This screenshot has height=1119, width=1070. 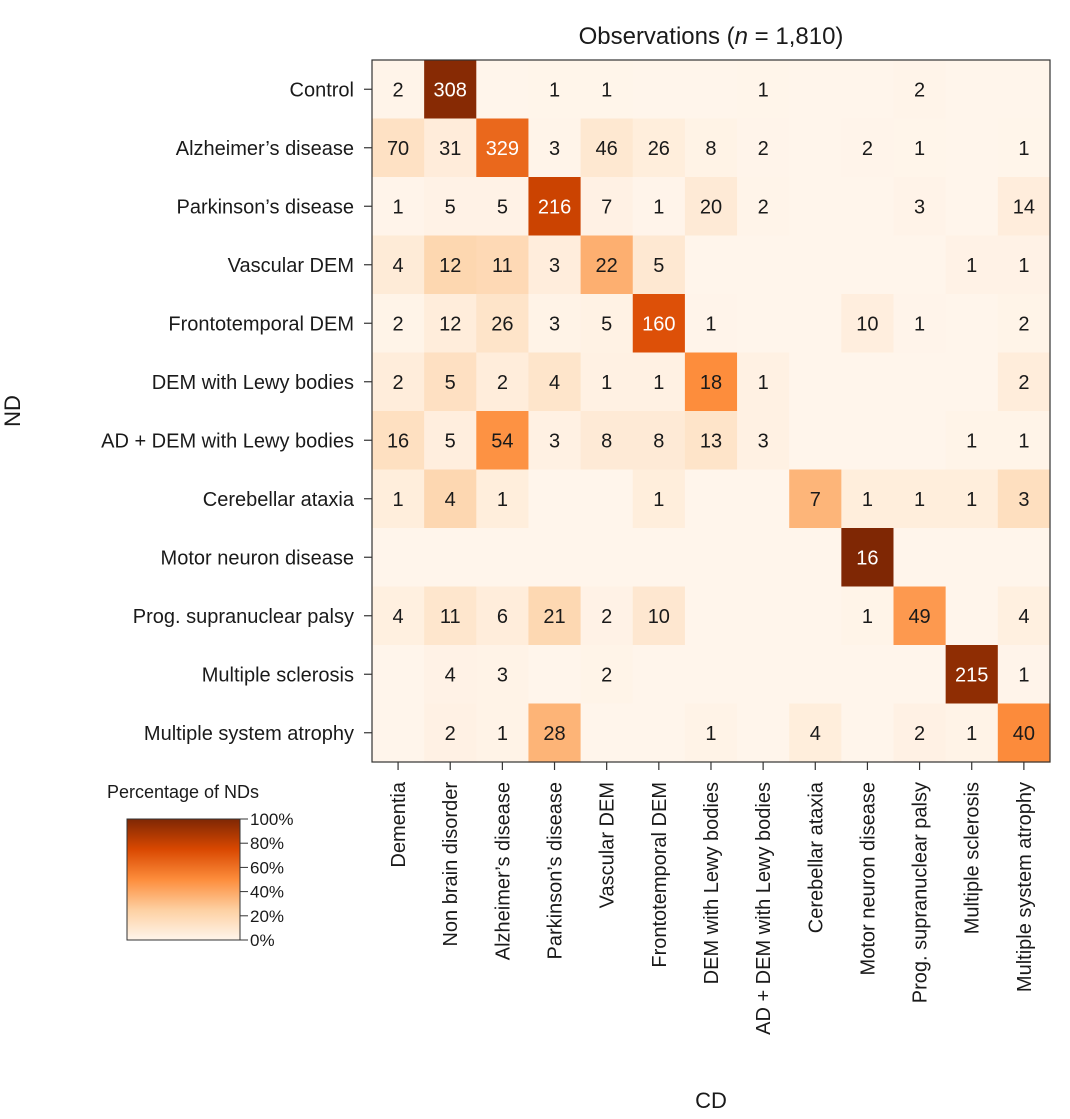 I want to click on y-tick-label: DEM with Lewy bodies, so click(x=253, y=383).